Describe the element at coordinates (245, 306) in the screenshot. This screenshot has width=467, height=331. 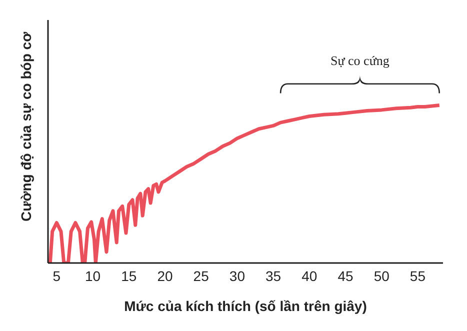
I see `x-axis-title: Mức của kích thích (số lần trên giây)` at that location.